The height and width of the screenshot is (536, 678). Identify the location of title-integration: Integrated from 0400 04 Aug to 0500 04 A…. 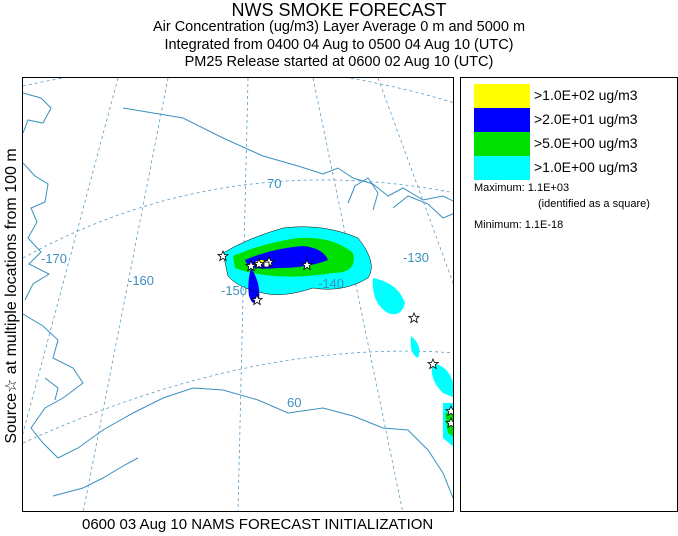
(339, 45).